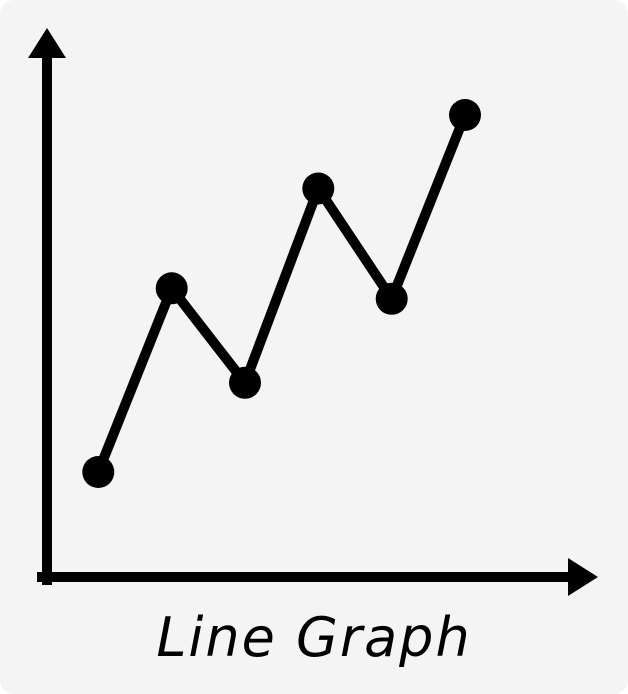  I want to click on y-axis-arrowhead, so click(47, 43).